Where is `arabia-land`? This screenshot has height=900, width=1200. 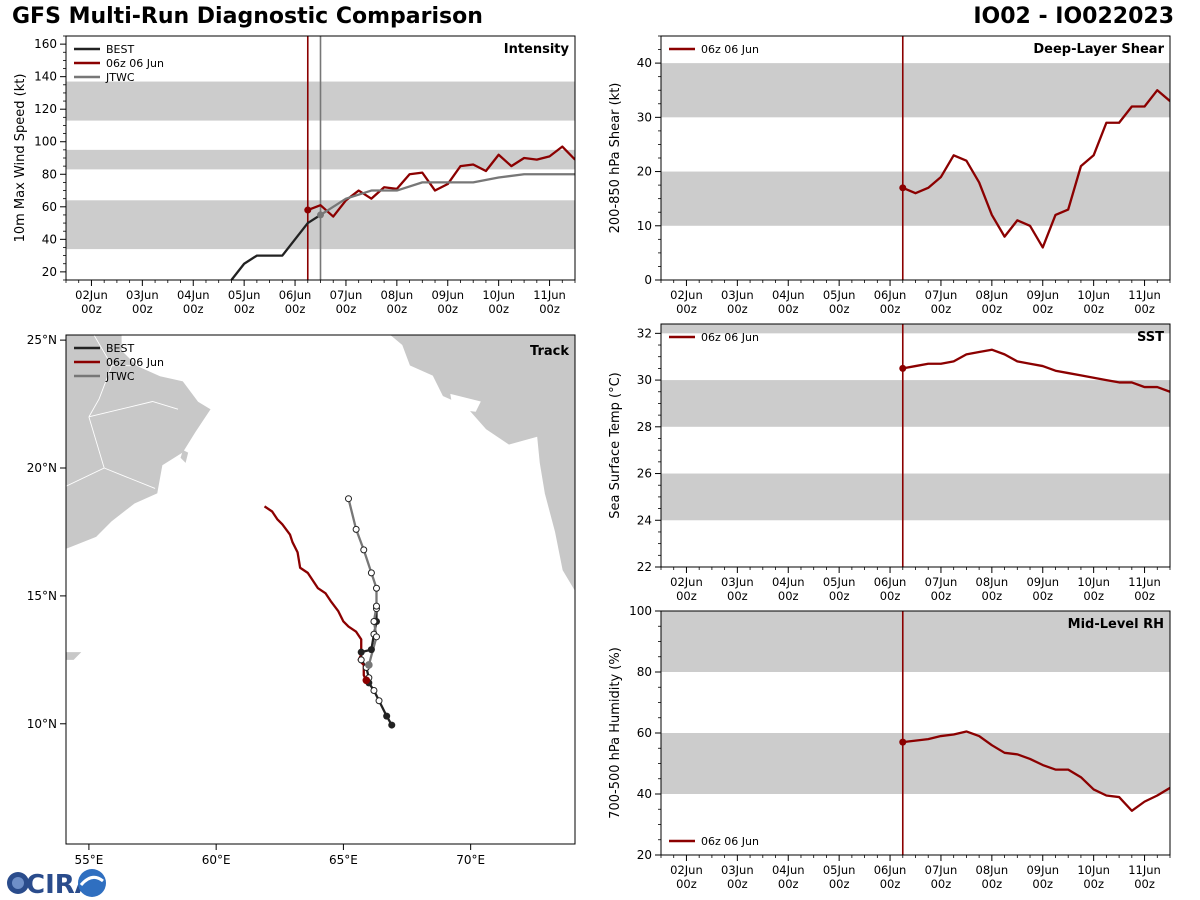 arabia-land is located at coordinates (139, 442).